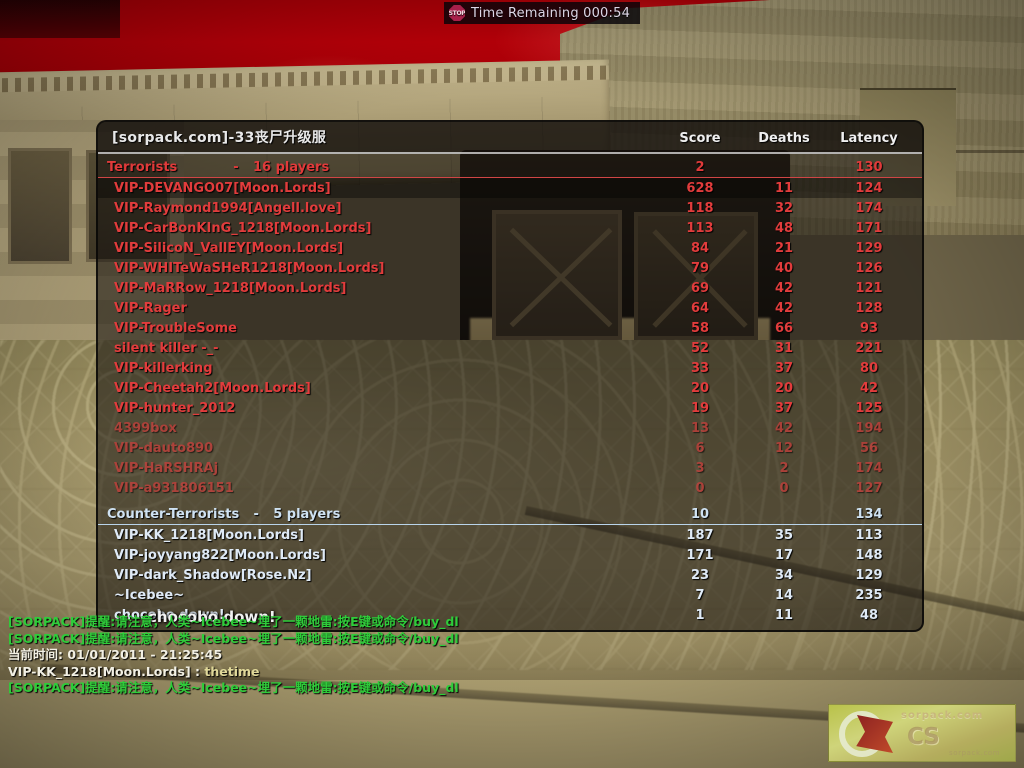 This screenshot has height=768, width=1024. What do you see at coordinates (510, 348) in the screenshot?
I see `player-row: silent killer -_- 52 31 221` at bounding box center [510, 348].